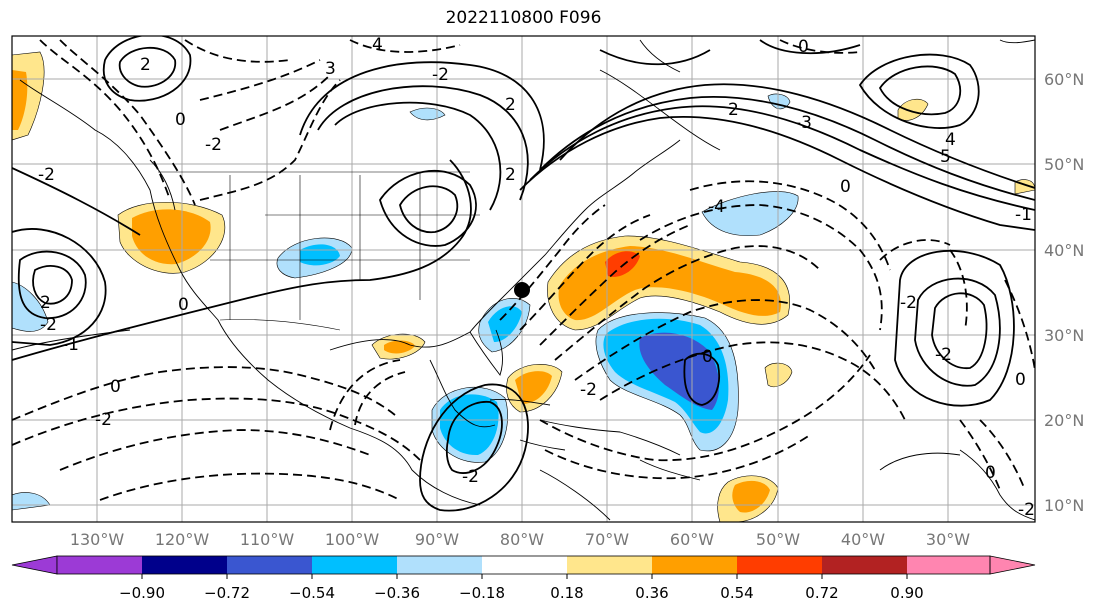 Image resolution: width=1105 pixels, height=615 pixels. What do you see at coordinates (330, 69) in the screenshot?
I see `contour-label: 3` at bounding box center [330, 69].